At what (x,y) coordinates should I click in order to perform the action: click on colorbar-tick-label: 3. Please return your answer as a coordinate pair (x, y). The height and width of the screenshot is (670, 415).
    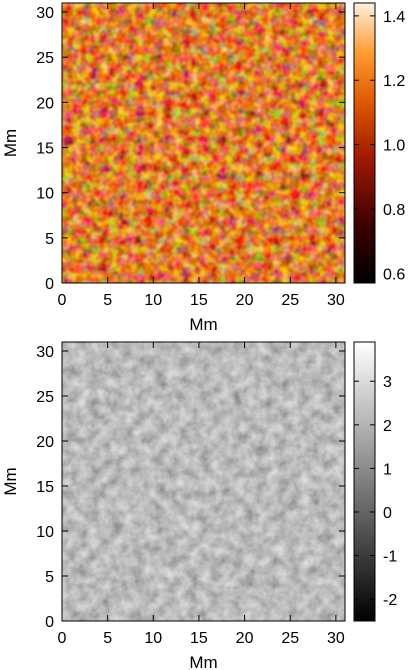
    Looking at the image, I should click on (387, 382).